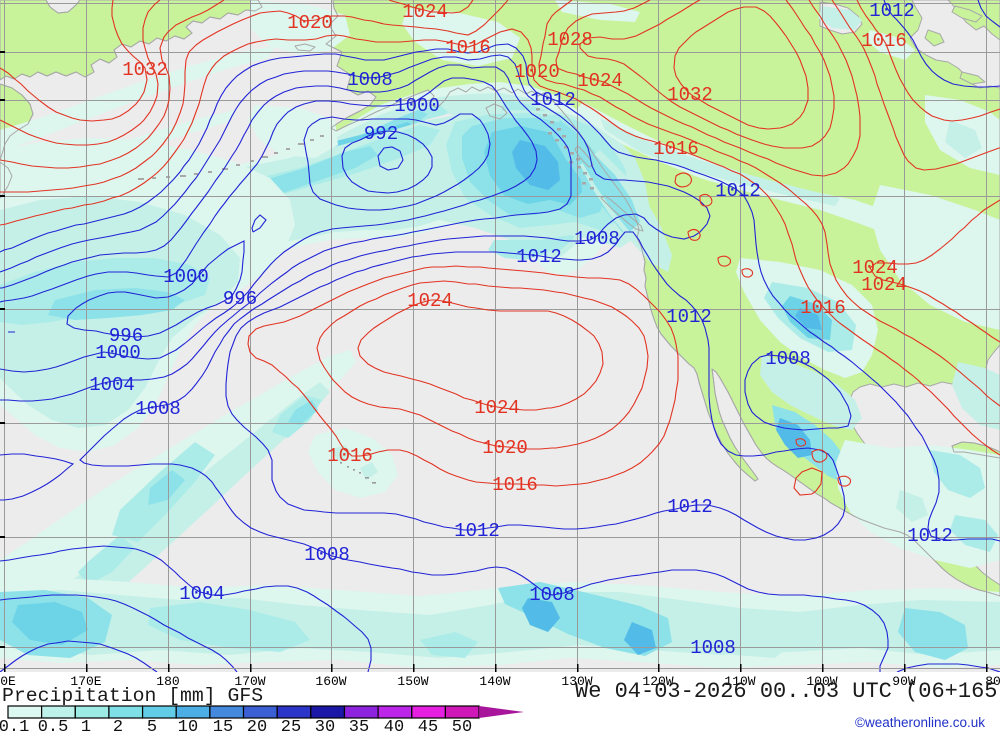 The height and width of the screenshot is (733, 1000). What do you see at coordinates (821, 681) in the screenshot?
I see `svg-text: 100W` at bounding box center [821, 681].